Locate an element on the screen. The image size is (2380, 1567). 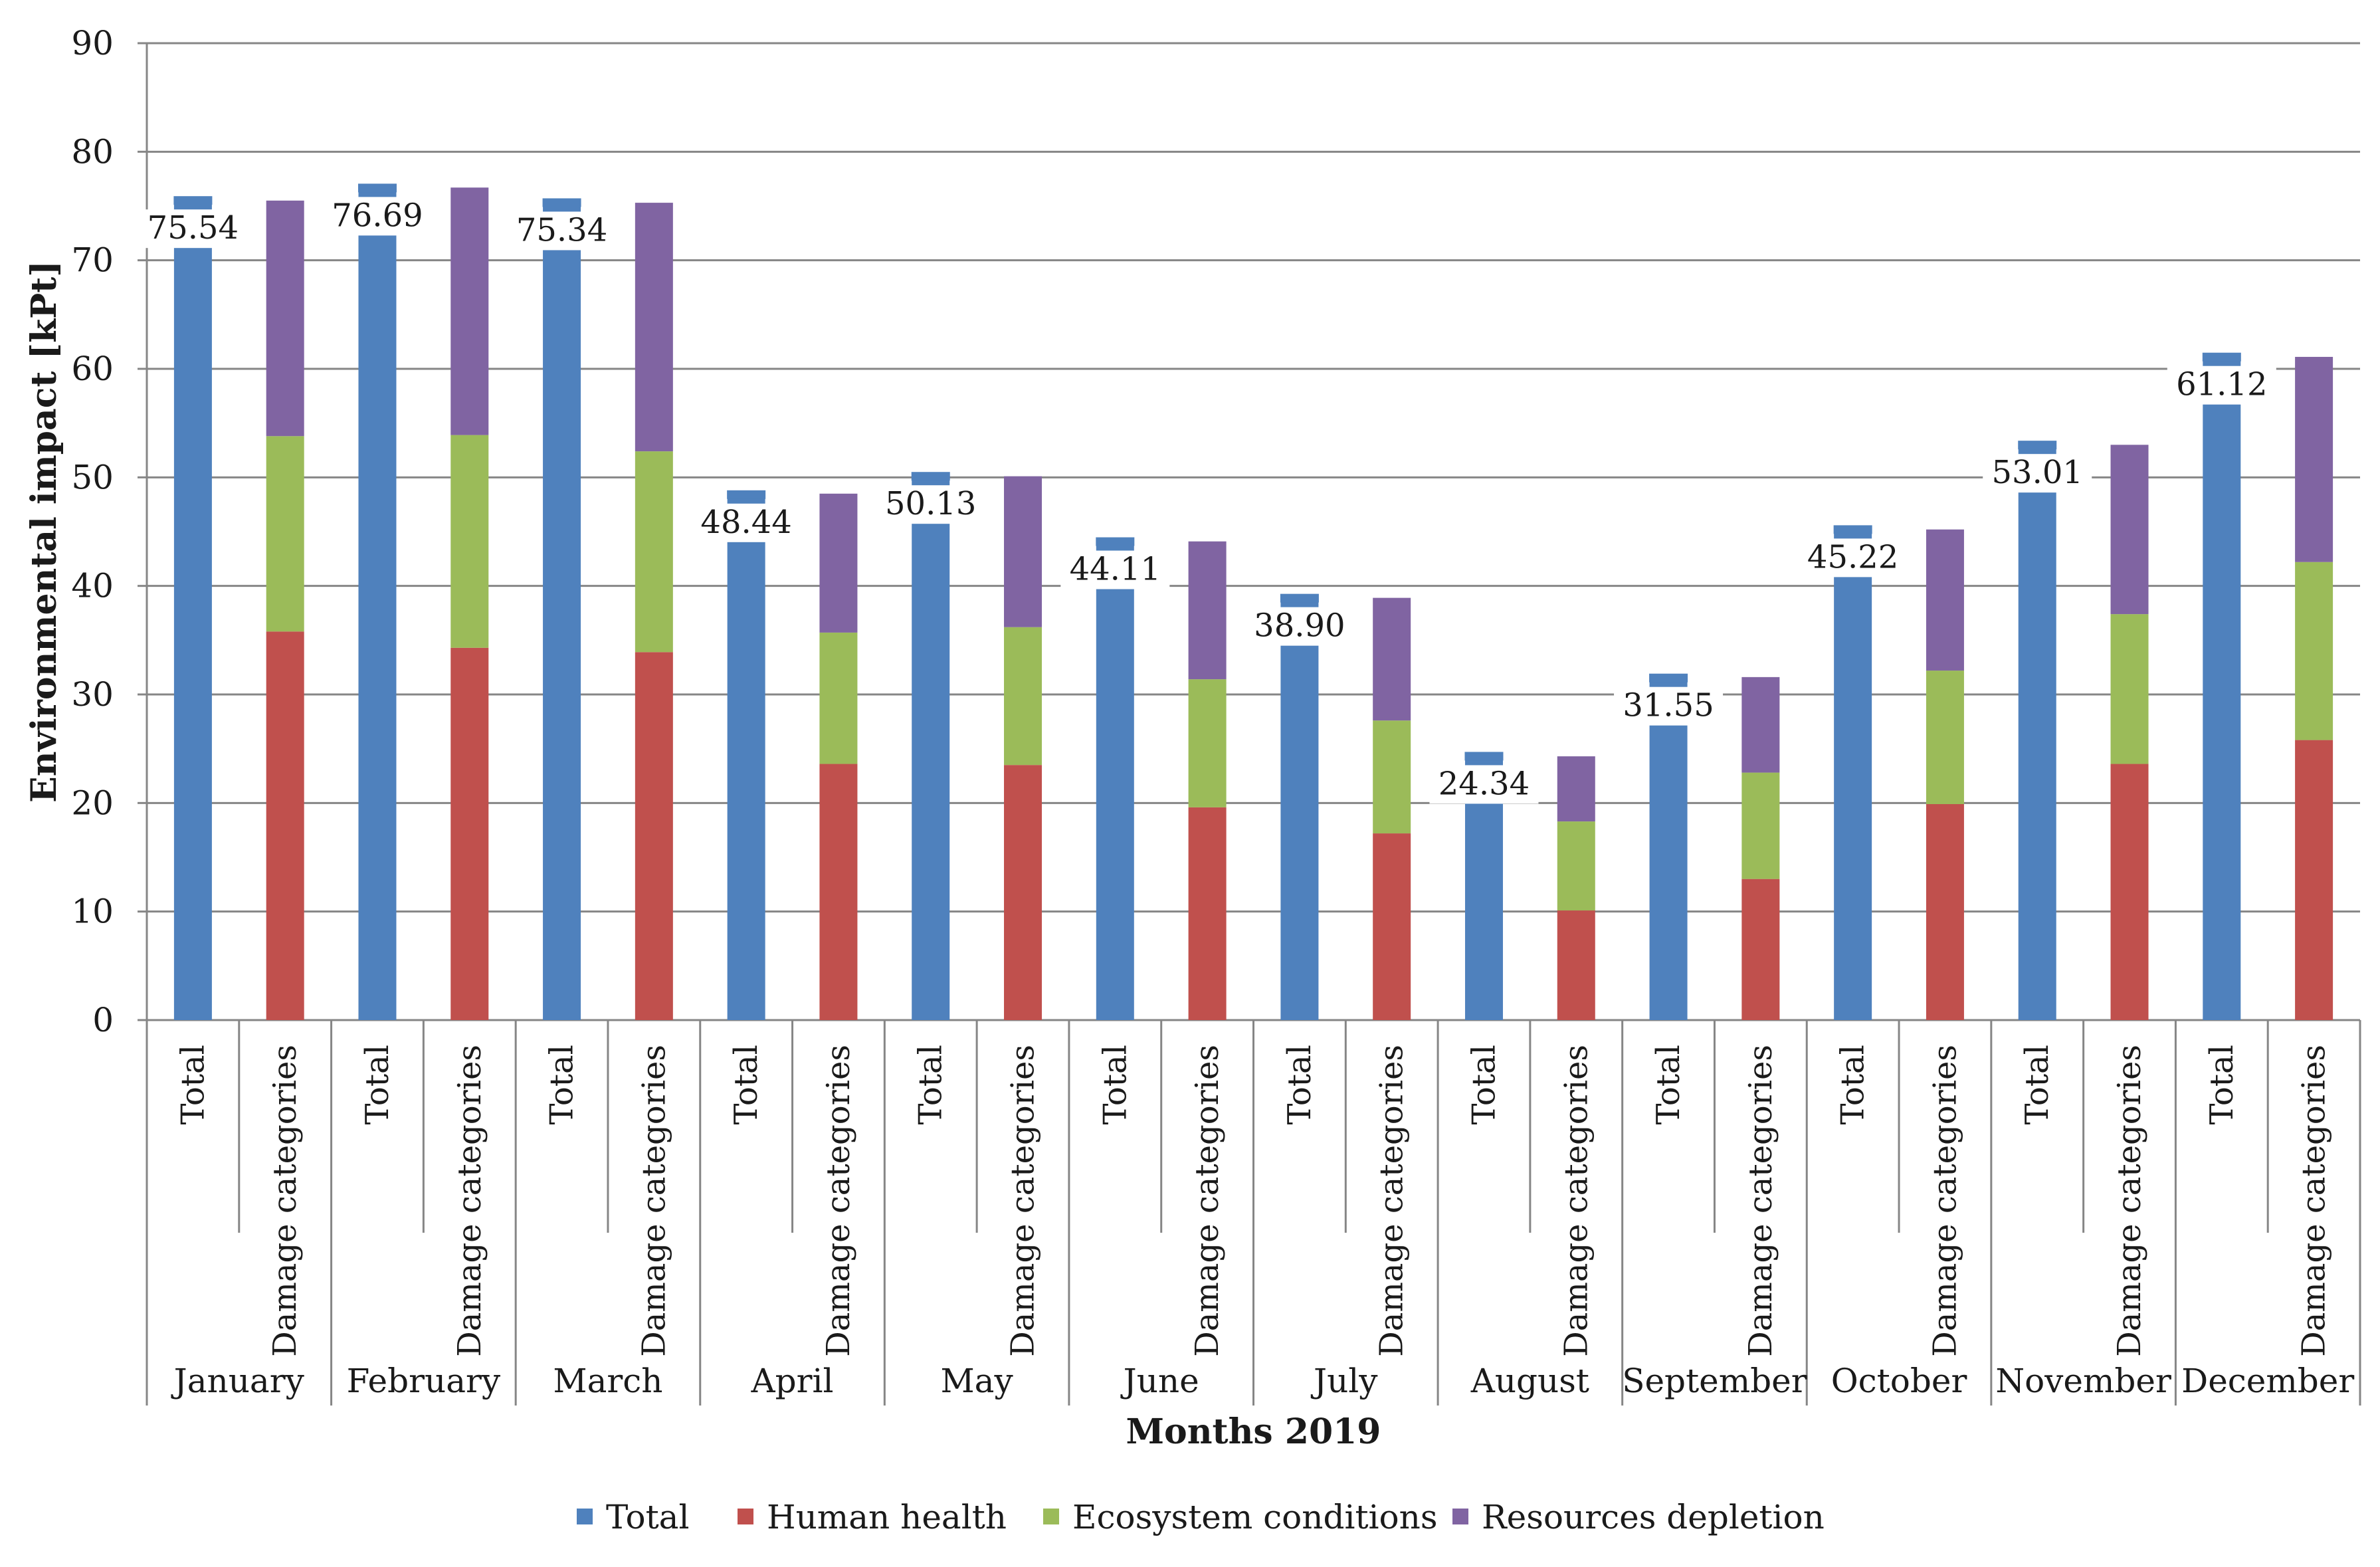
legend-label-resources-depletion: Resources depletion is located at coordinates (1653, 1517).